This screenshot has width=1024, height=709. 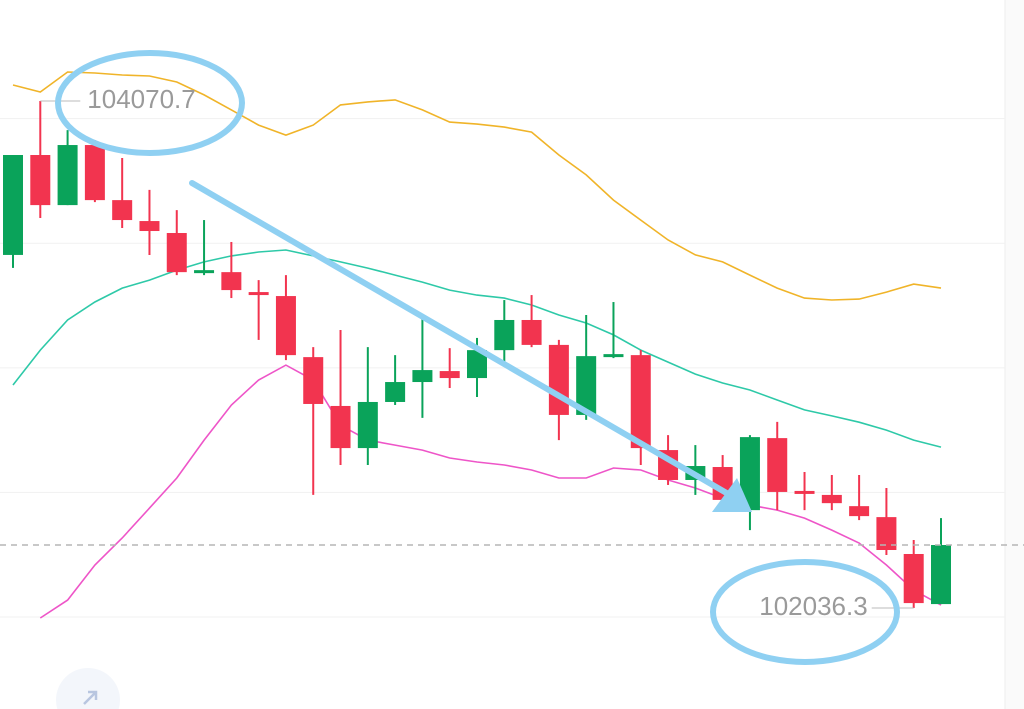 I want to click on min-label: 102036.3, so click(x=813, y=606).